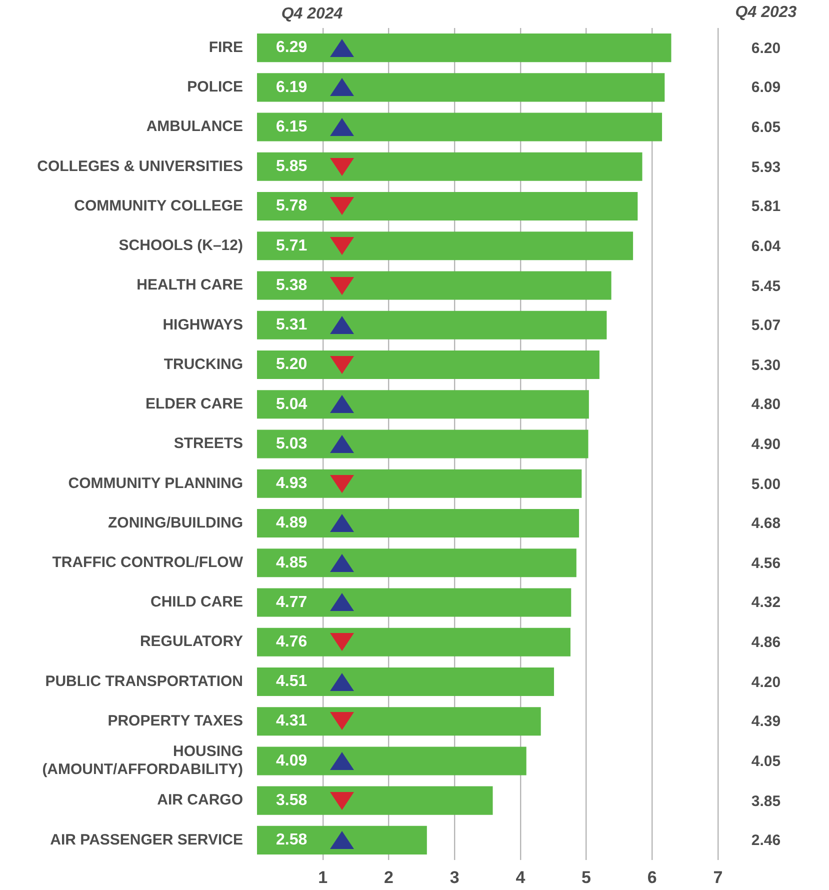  Describe the element at coordinates (148, 562) in the screenshot. I see `y-tick-label: TRAFFIC CONTROL/FLOW` at that location.